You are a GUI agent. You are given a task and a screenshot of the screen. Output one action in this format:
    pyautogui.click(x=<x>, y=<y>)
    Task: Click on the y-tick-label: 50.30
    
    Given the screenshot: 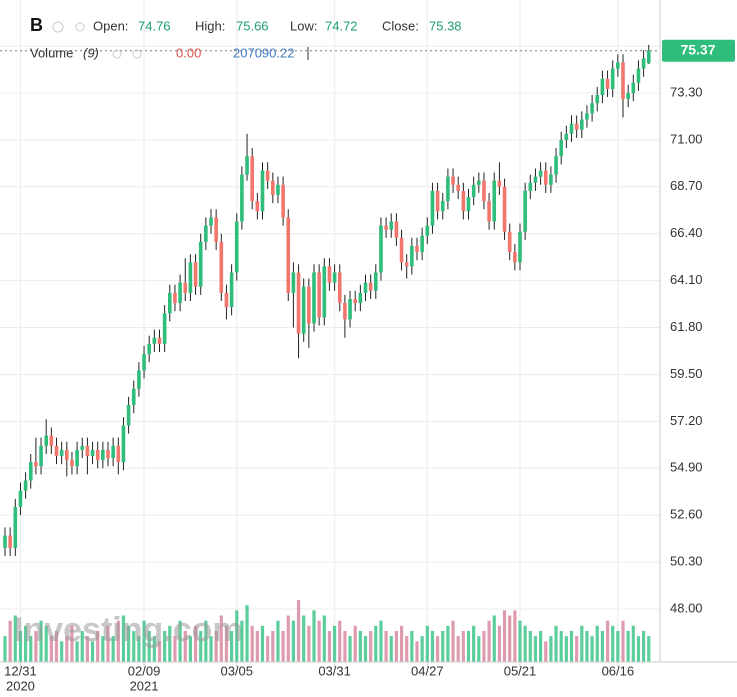 What is the action you would take?
    pyautogui.click(x=686, y=561)
    